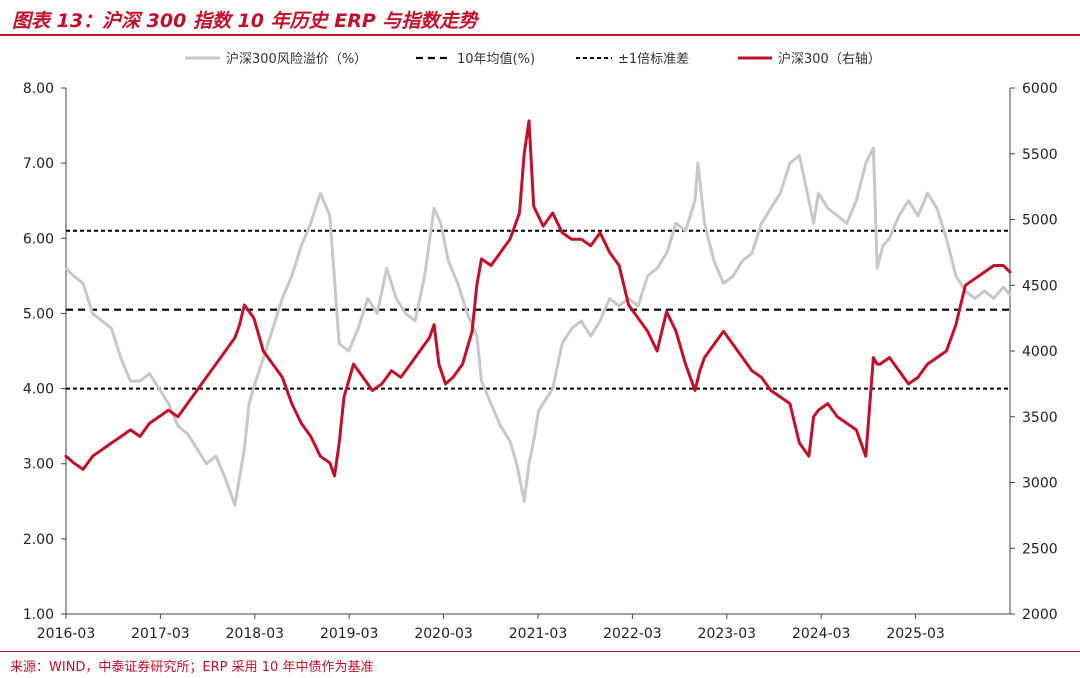 The image size is (1080, 678). What do you see at coordinates (160, 634) in the screenshot?
I see `x-tick-label: 2017-03` at bounding box center [160, 634].